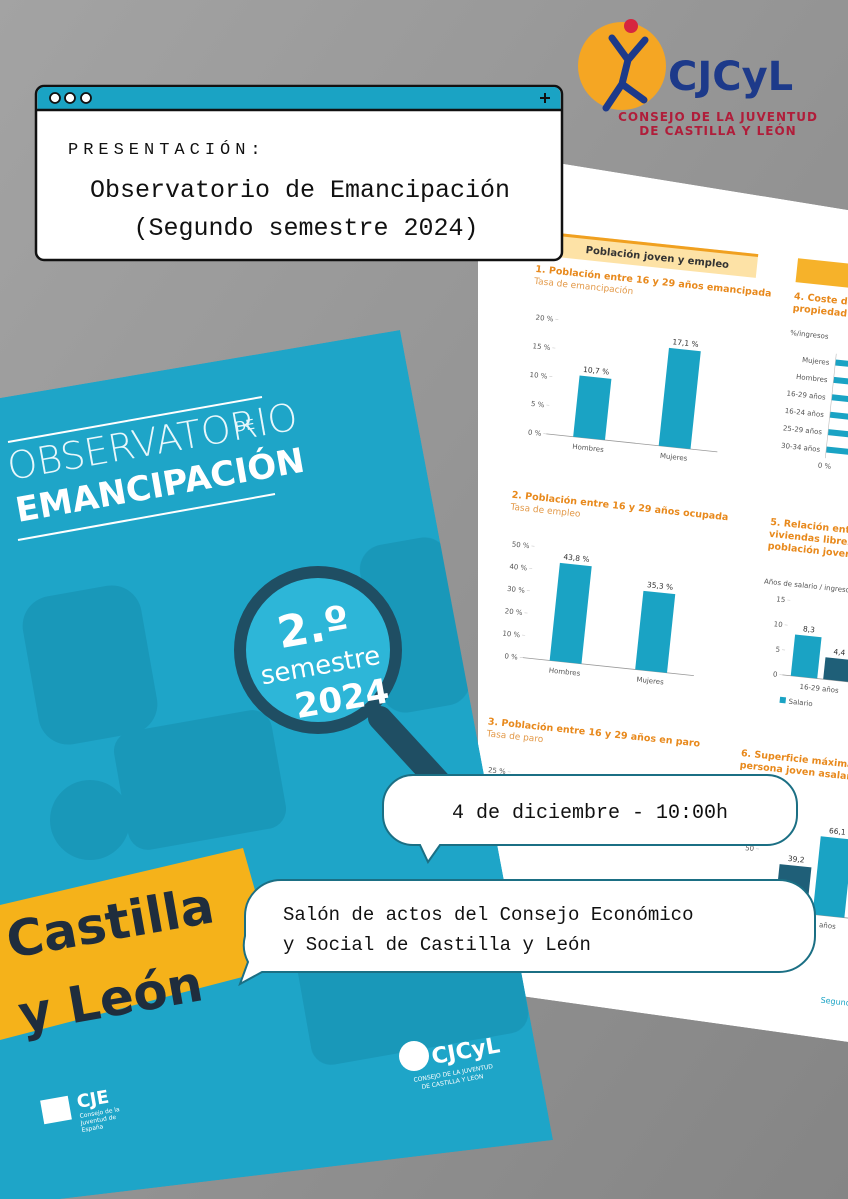  I want to click on value-label: 8,3, so click(809, 629).